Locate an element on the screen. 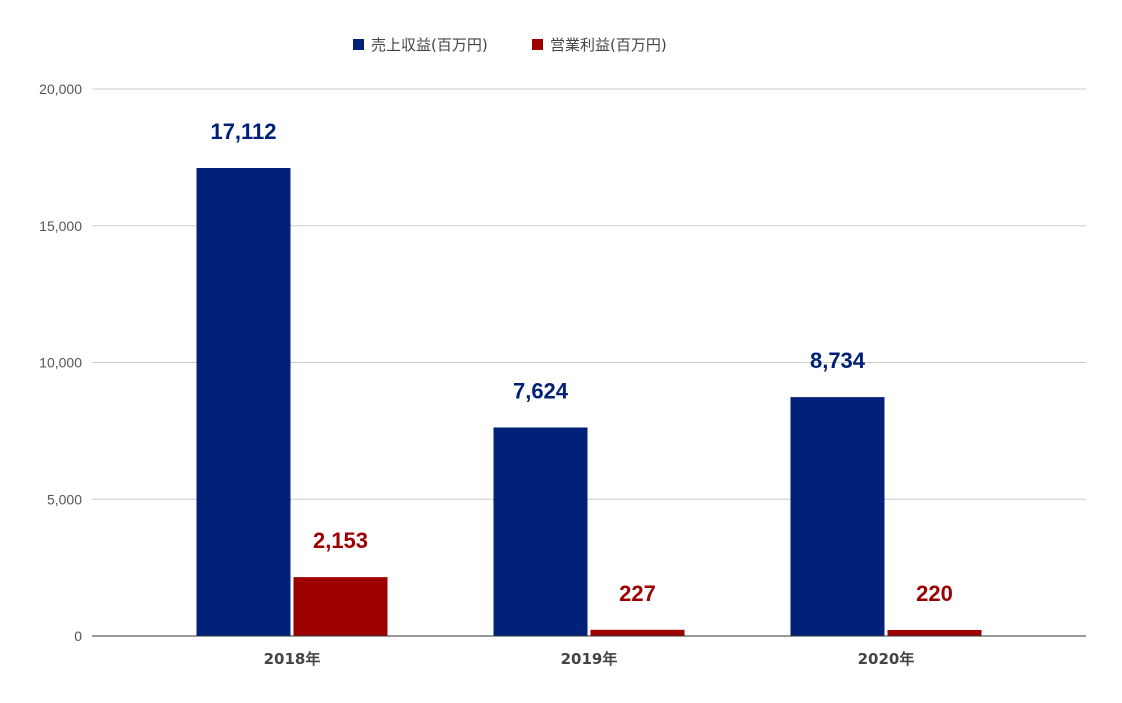  legend: 売上収益(百万円) 営業利益(百万円) is located at coordinates (510, 45).